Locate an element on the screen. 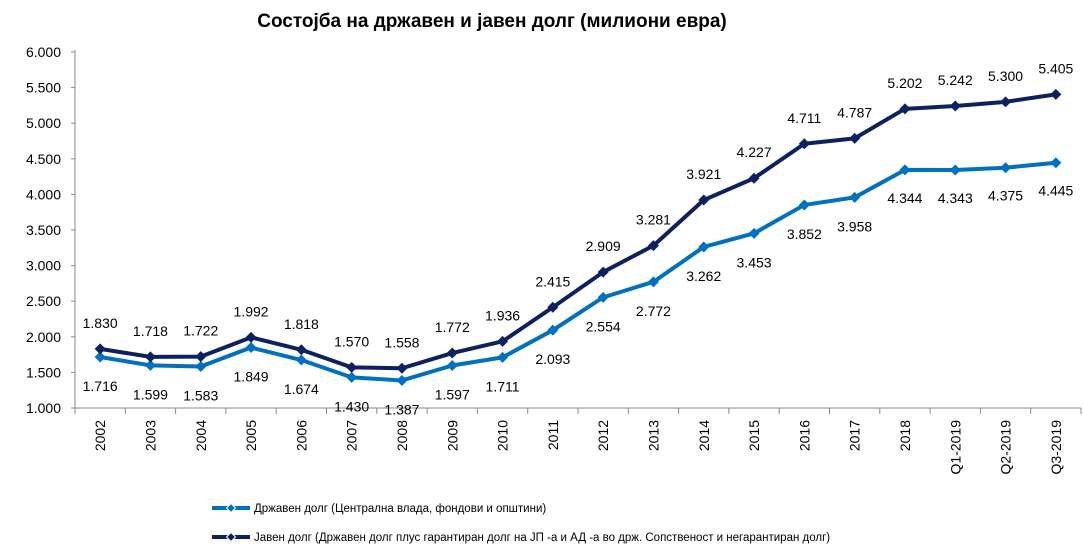  x-tick-label: 2011 is located at coordinates (553, 435).